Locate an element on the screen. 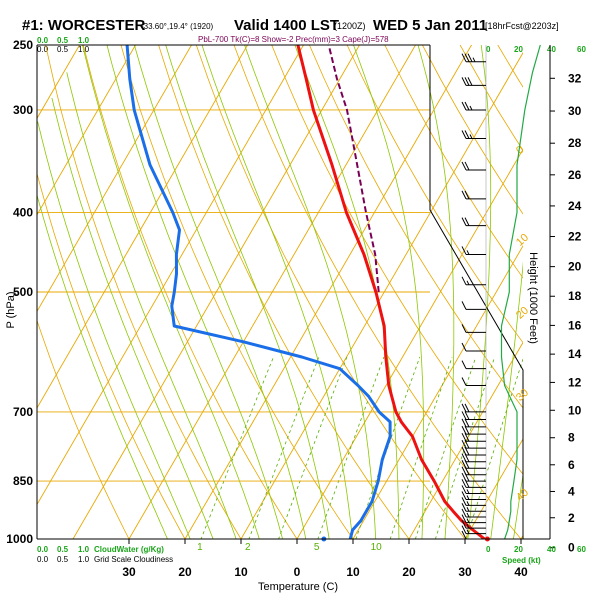  pressure-tick-label: 250 is located at coordinates (23, 45).